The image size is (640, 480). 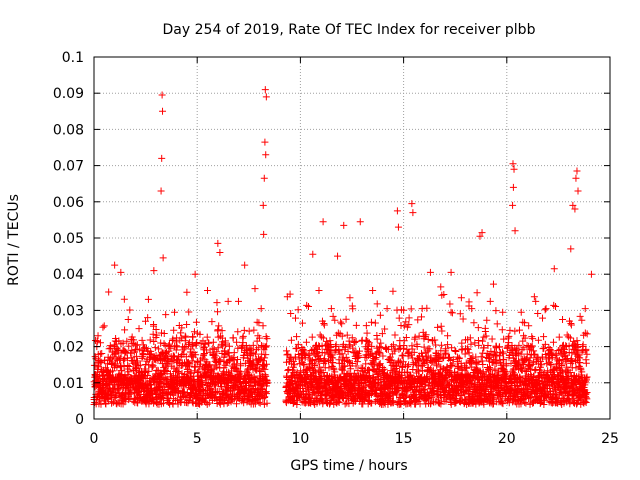 What do you see at coordinates (68, 167) in the screenshot?
I see `y-tick-label: 0.07` at bounding box center [68, 167].